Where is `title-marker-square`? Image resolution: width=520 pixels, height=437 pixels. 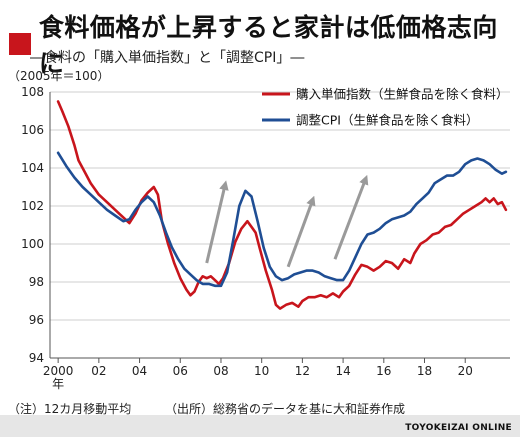
title-marker-square is located at coordinates (20, 44).